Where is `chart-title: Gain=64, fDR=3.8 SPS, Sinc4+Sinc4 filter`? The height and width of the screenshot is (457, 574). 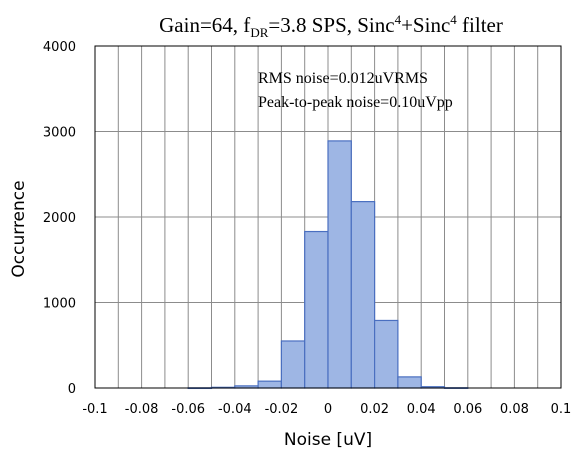
chart-title: Gain=64, fDR=3.8 SPS, Sinc4+Sinc4 filter is located at coordinates (331, 26).